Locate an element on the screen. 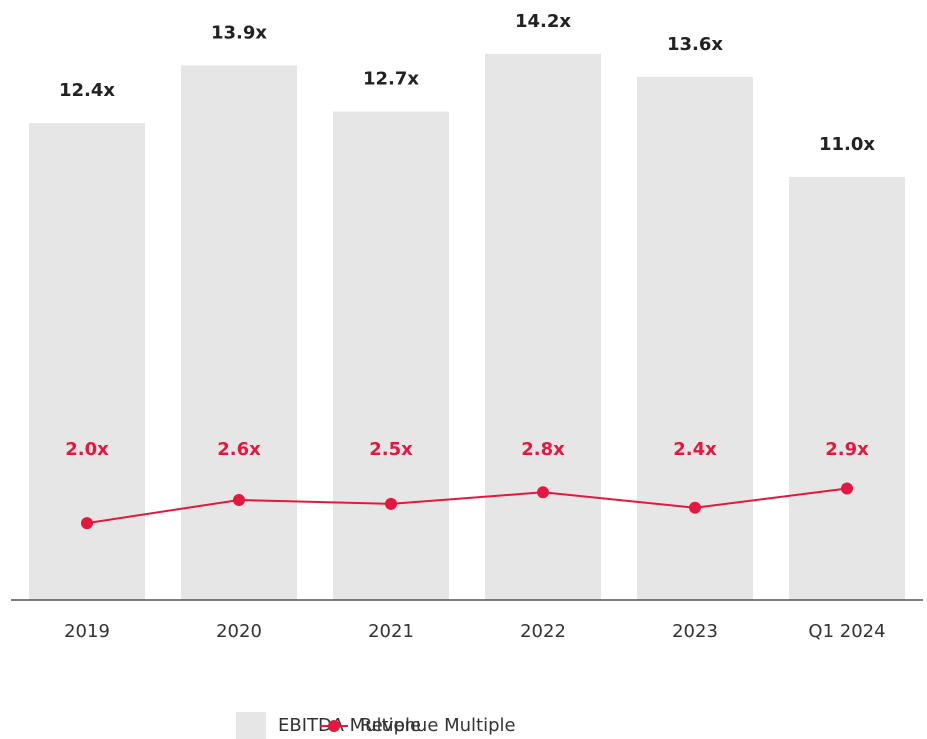  line-value-label: 2.8x is located at coordinates (543, 449).